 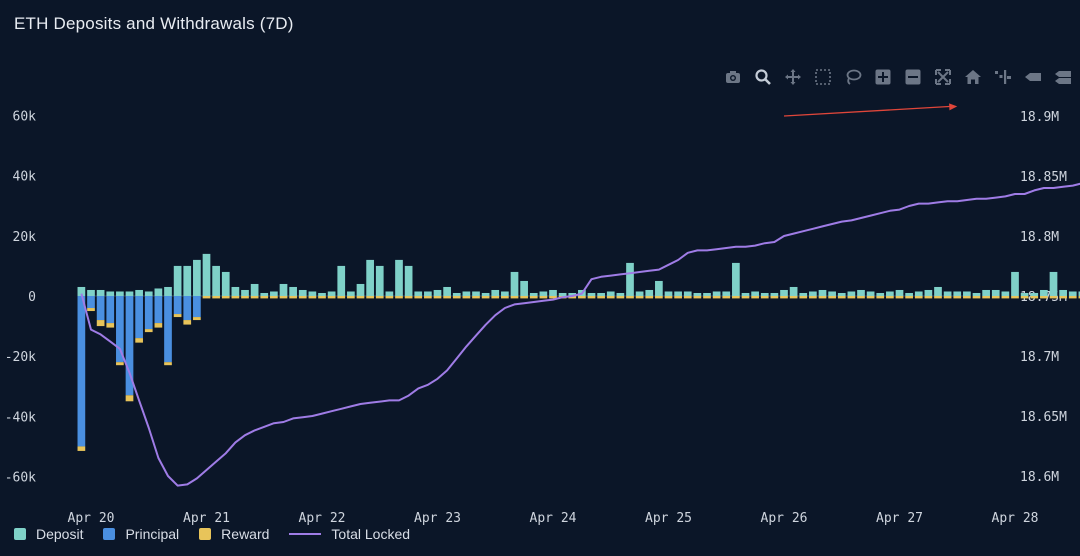 What do you see at coordinates (953, 107) in the screenshot?
I see `annotation-arrow-head` at bounding box center [953, 107].